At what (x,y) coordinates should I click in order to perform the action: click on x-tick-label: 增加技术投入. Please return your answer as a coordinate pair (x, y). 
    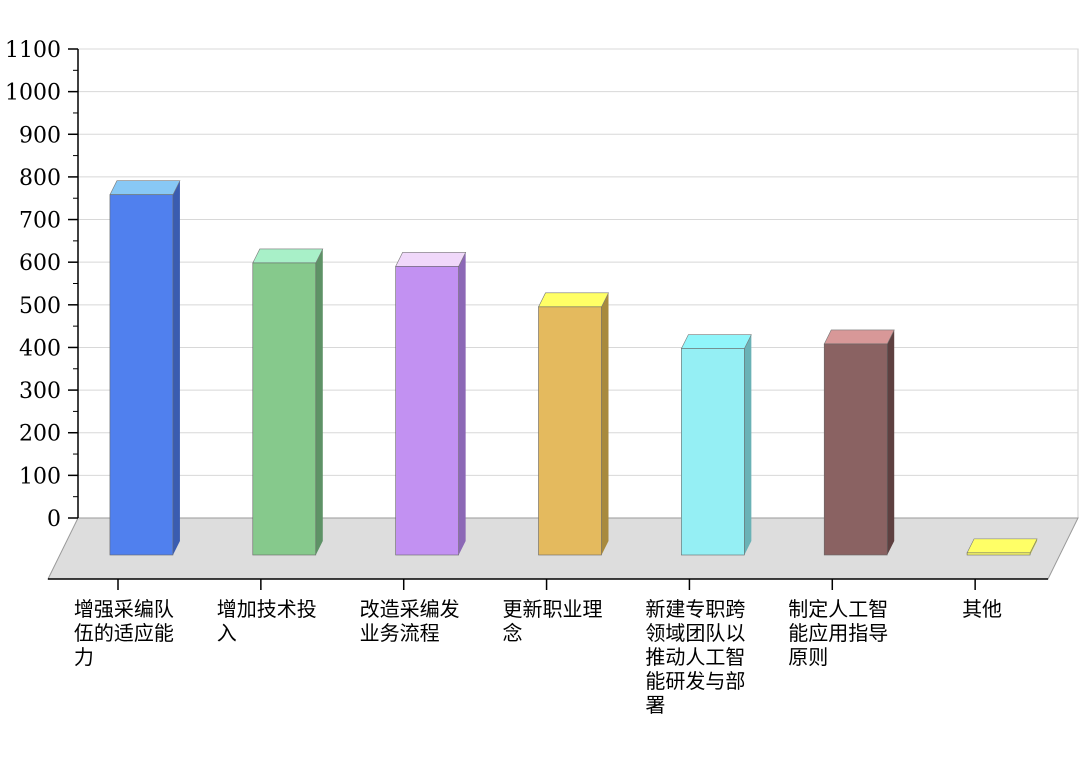
    Looking at the image, I should click on (266, 621).